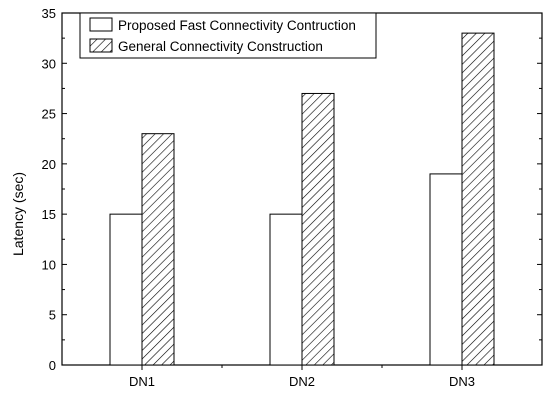 Image resolution: width=550 pixels, height=400 pixels. I want to click on y-tick-label: 15, so click(49, 214).